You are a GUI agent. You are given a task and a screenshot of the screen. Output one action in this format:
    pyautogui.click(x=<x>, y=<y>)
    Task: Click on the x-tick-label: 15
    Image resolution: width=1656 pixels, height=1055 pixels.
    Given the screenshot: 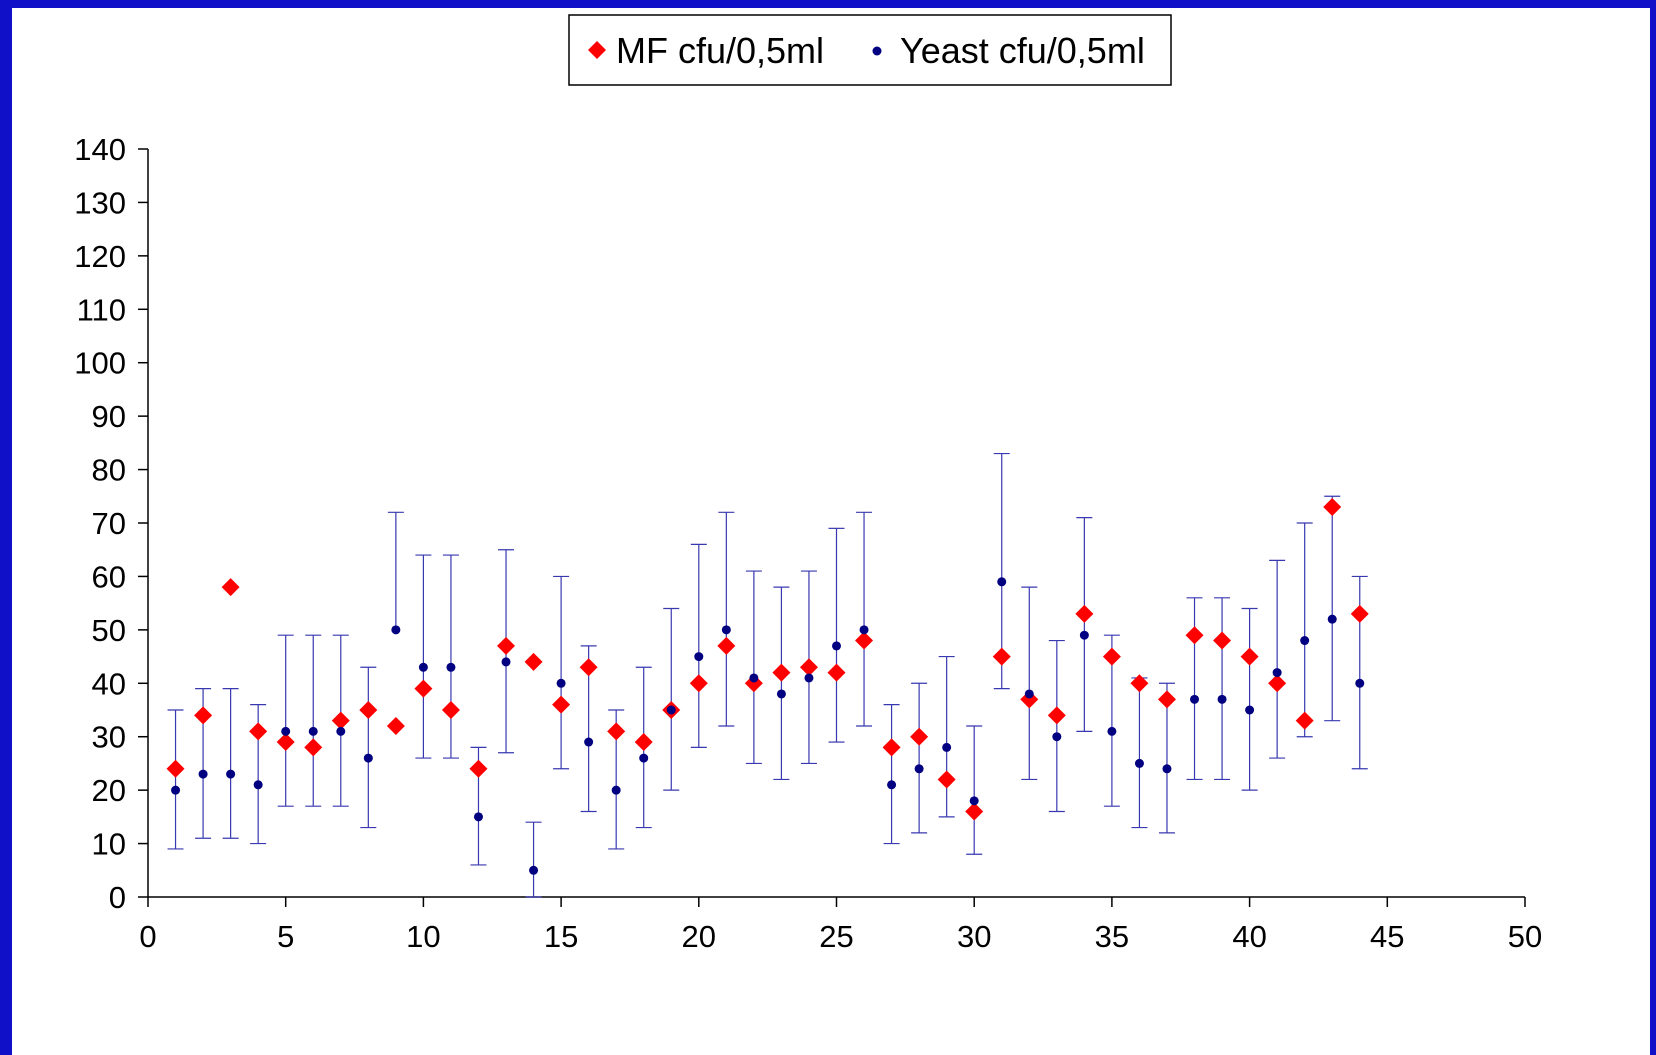 What is the action you would take?
    pyautogui.click(x=561, y=936)
    